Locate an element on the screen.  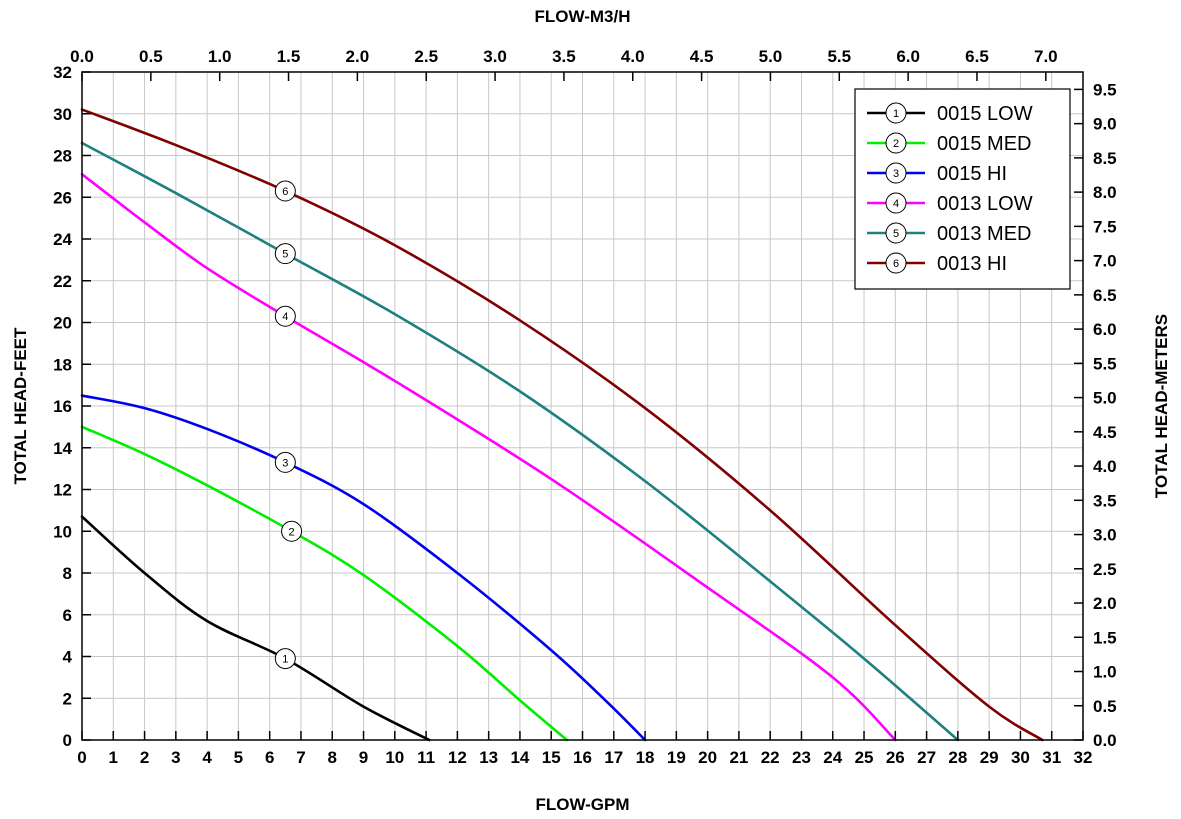
tick-label-left: 0 is located at coordinates (67, 740).